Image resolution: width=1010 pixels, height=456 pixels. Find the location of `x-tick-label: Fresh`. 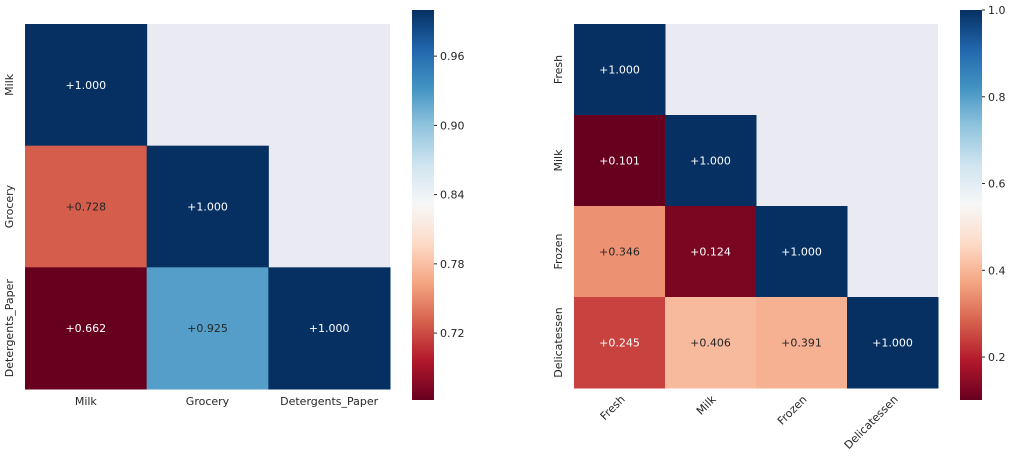

x-tick-label: Fresh is located at coordinates (613, 408).